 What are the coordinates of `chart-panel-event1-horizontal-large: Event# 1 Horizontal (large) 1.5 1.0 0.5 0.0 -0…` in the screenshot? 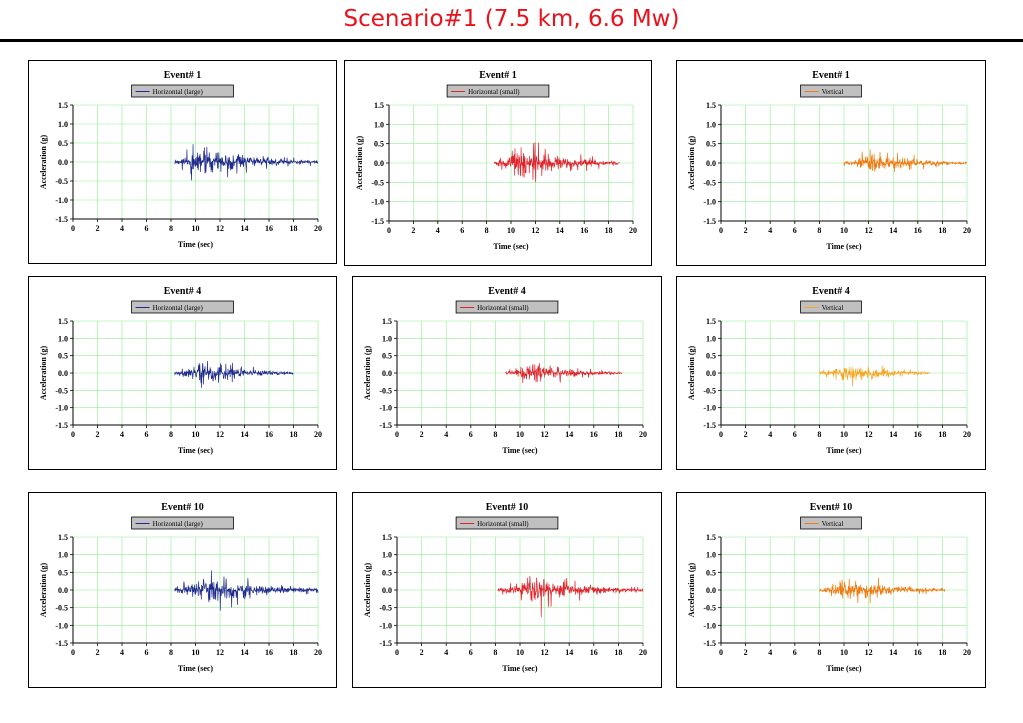 It's located at (182, 162).